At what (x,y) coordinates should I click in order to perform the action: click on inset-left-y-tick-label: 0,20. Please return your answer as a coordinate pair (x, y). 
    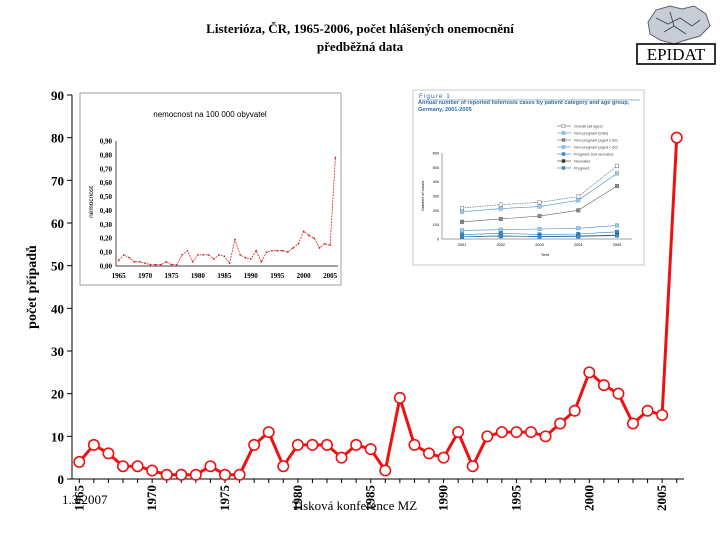
    Looking at the image, I should click on (106, 239).